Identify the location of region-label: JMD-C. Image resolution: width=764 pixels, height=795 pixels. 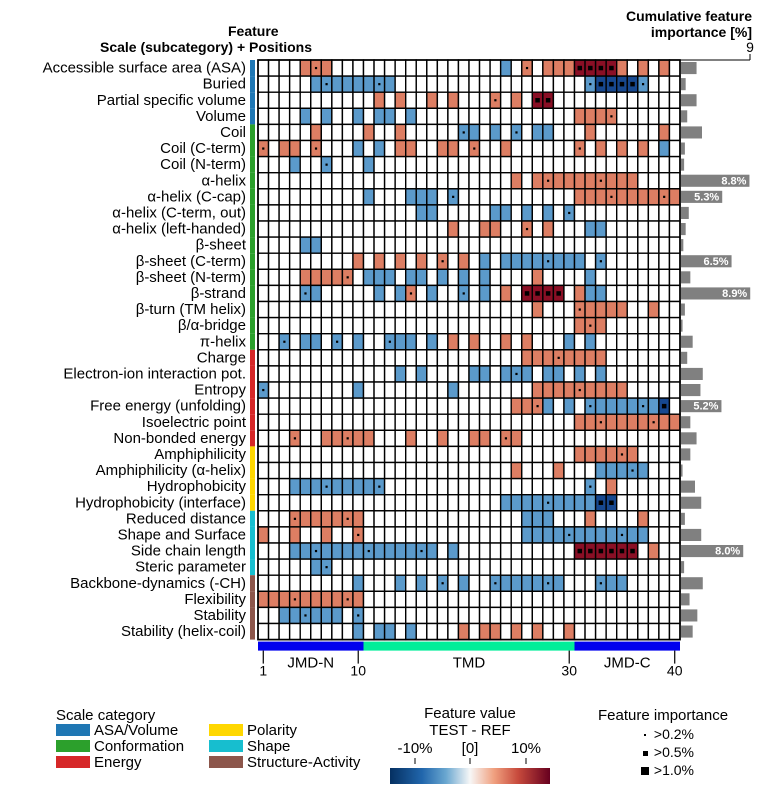
(627, 663).